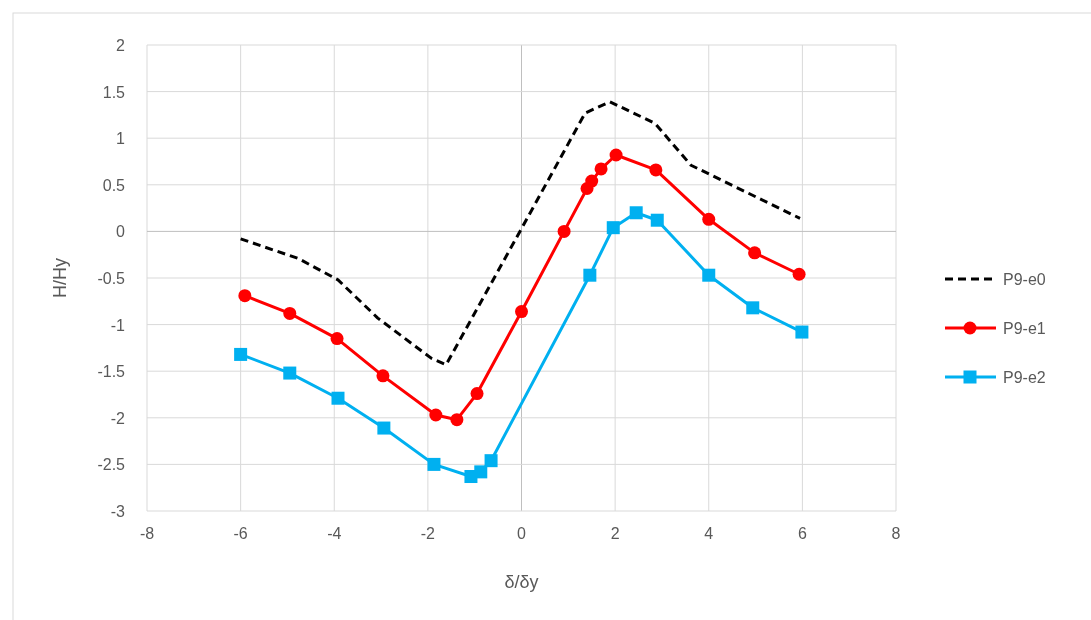 This screenshot has width=1091, height=620. I want to click on legend-label: P9-e0, so click(1024, 279).